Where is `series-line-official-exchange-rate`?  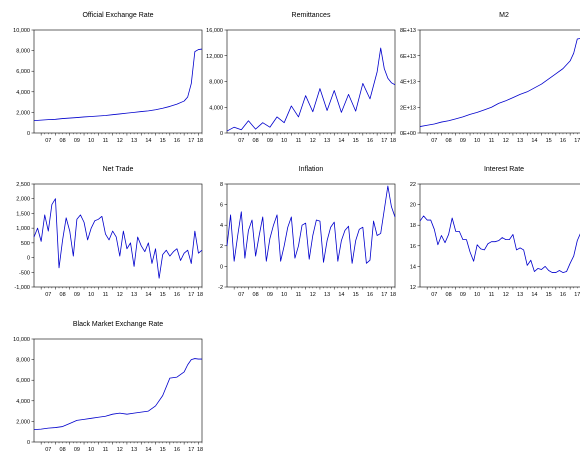
series-line-official-exchange-rate is located at coordinates (118, 85).